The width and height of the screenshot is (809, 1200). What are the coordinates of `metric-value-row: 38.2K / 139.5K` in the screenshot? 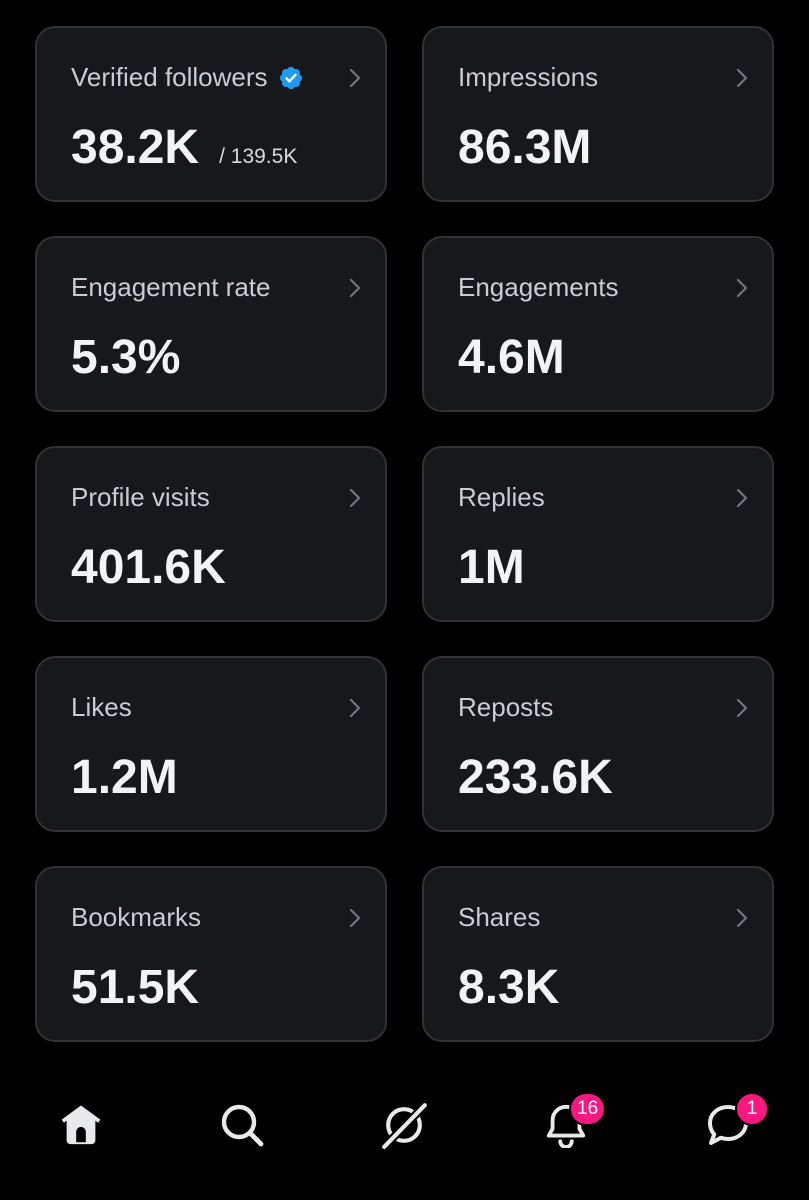 It's located at (184, 147).